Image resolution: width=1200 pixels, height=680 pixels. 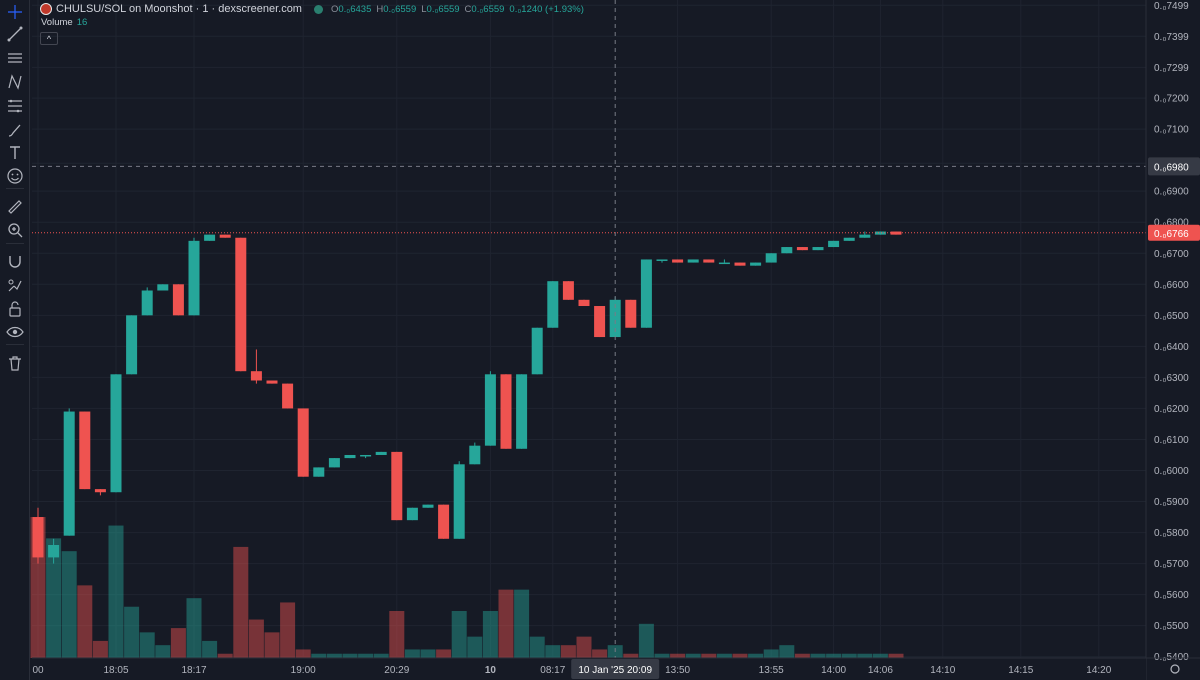 I want to click on drawing-toolbar, so click(x=15, y=340).